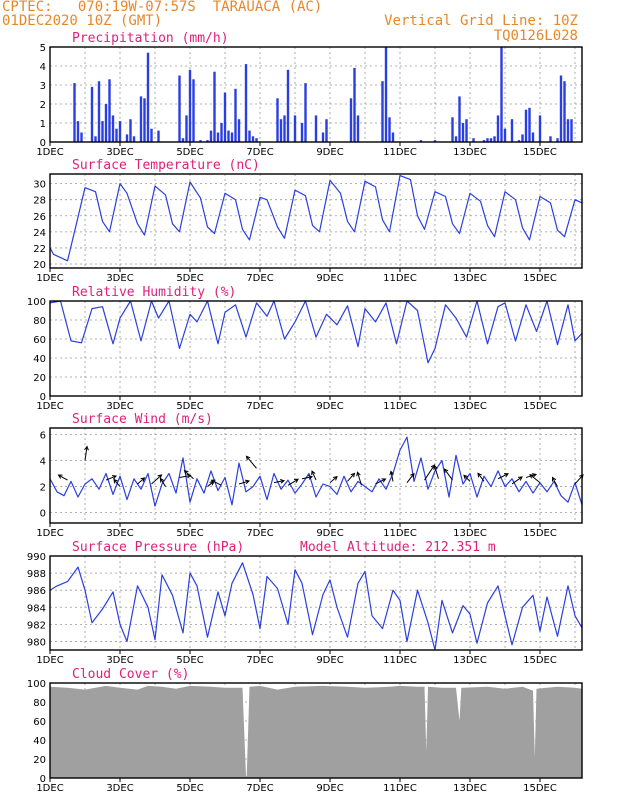  I want to click on y-tick-label: 60, so click(39, 722).